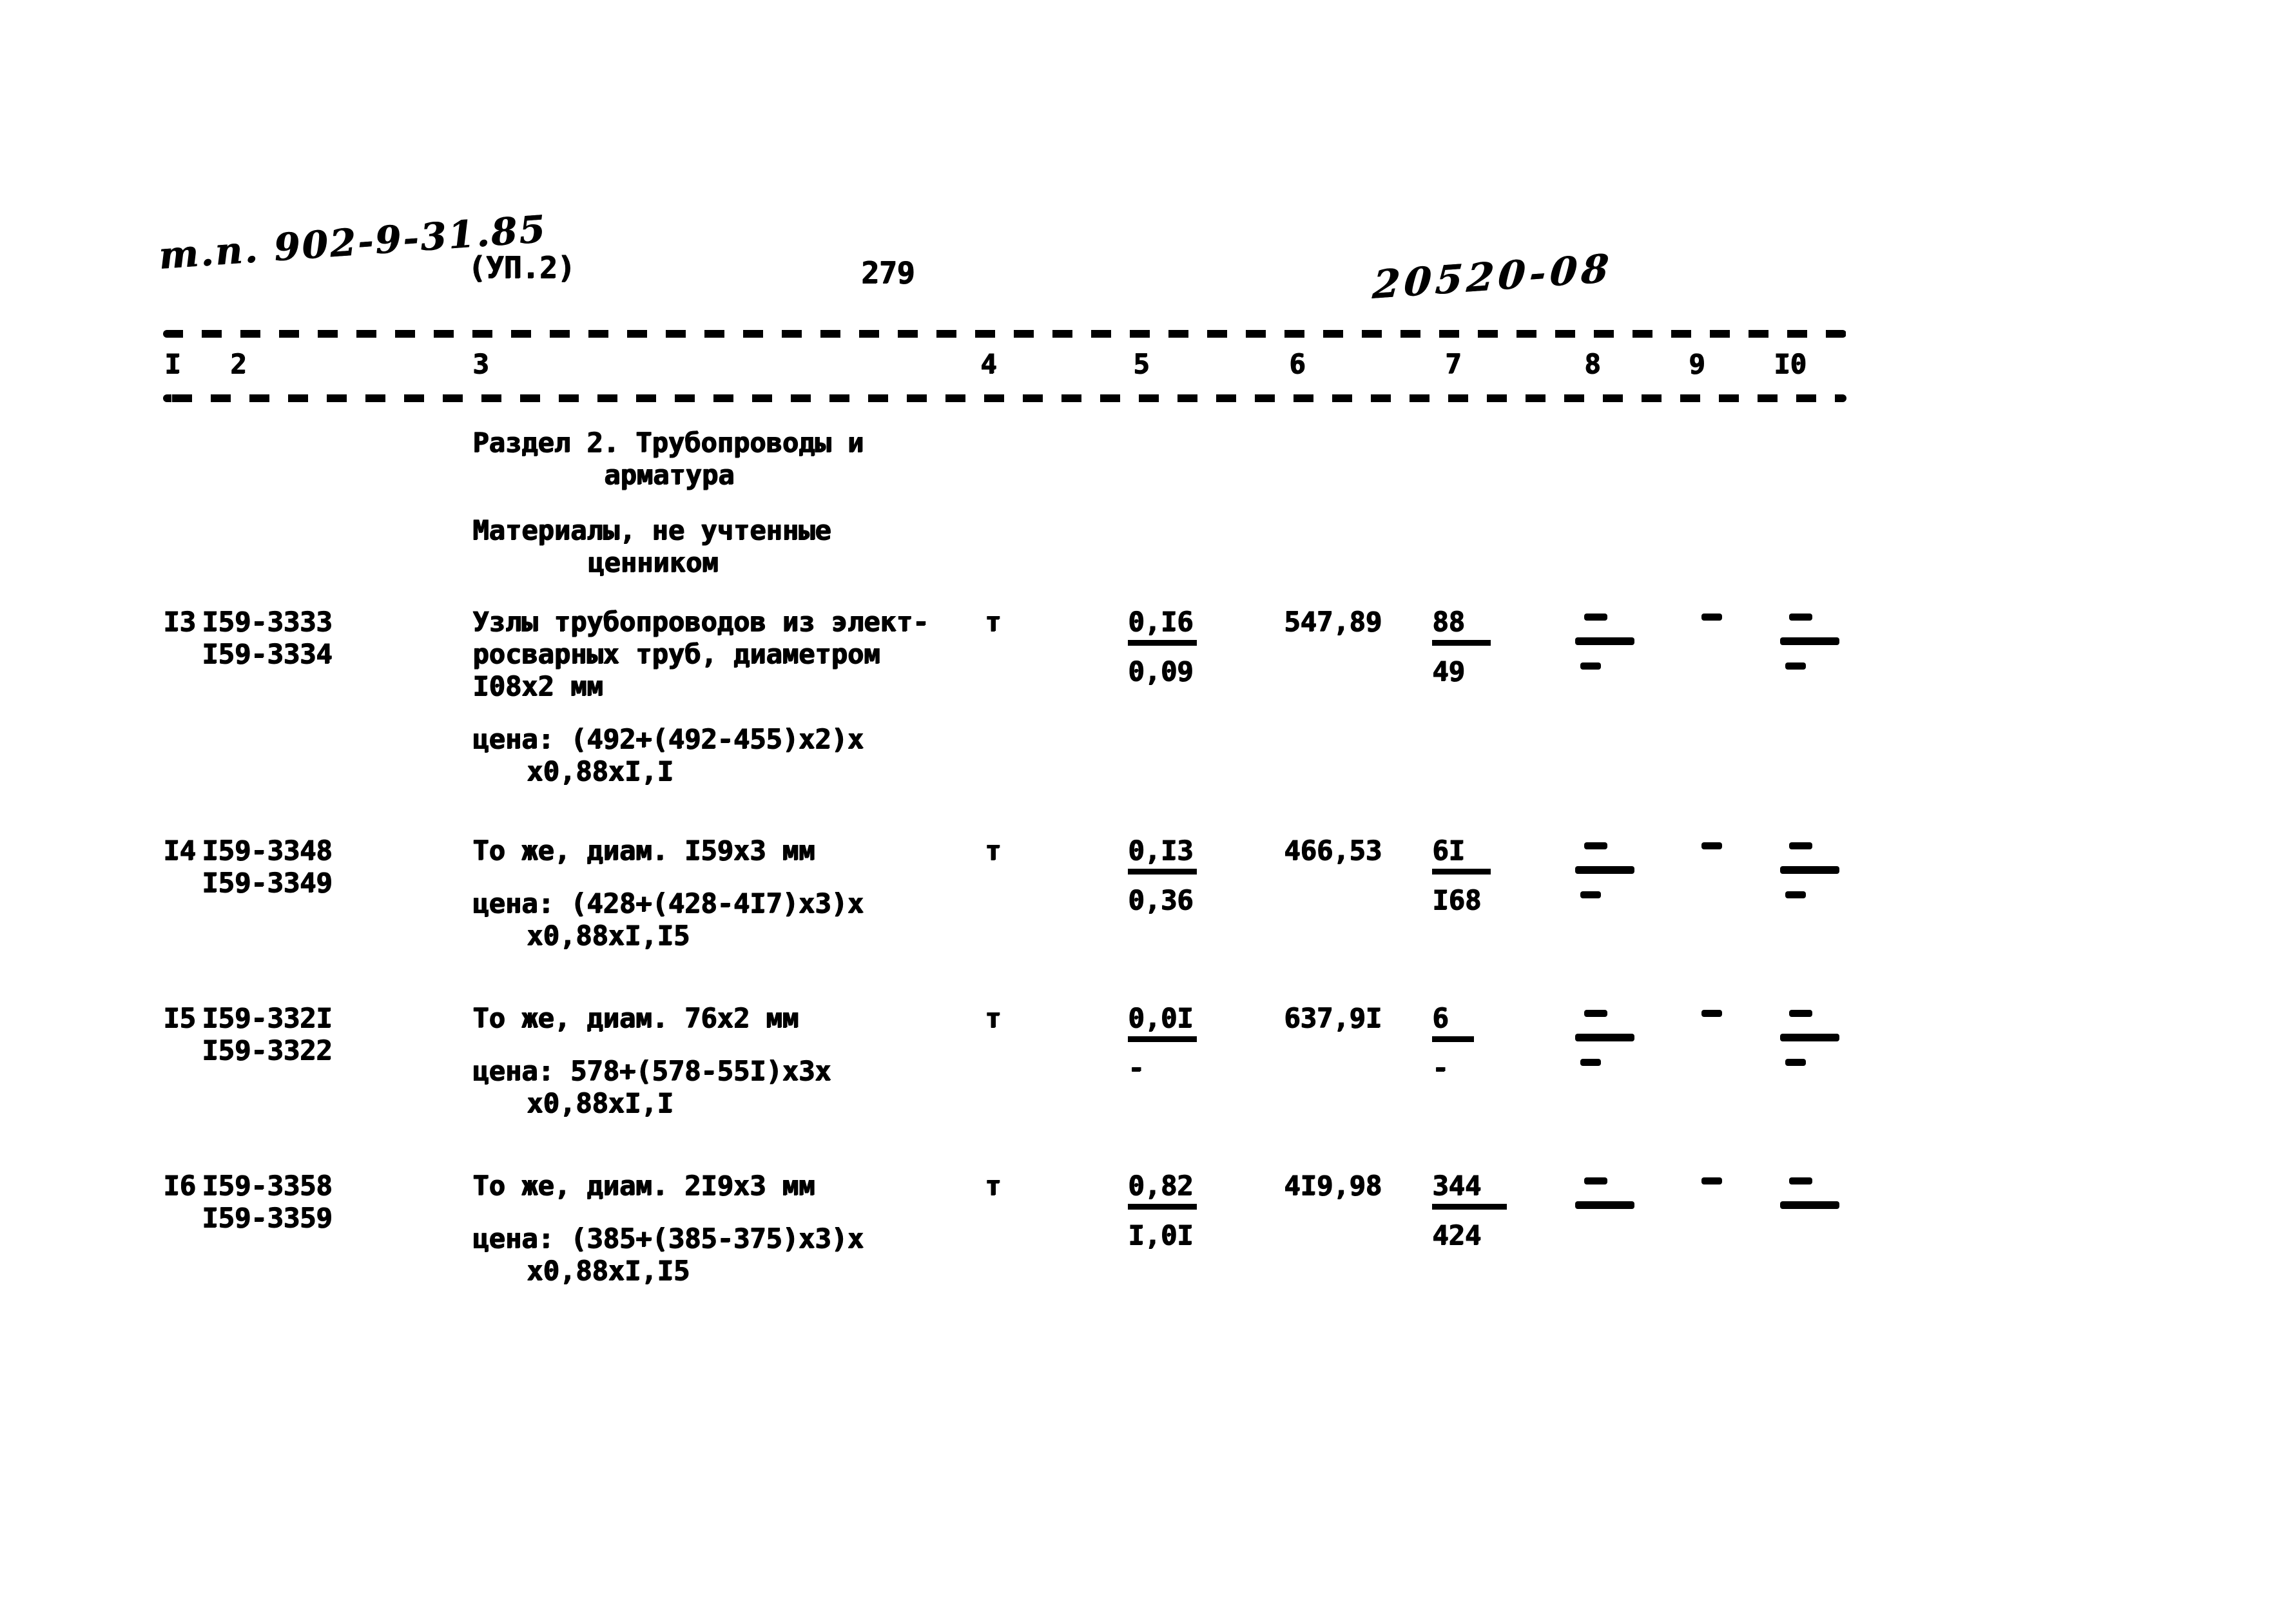  I want to click on total-cell: 6 -, so click(1453, 1043).